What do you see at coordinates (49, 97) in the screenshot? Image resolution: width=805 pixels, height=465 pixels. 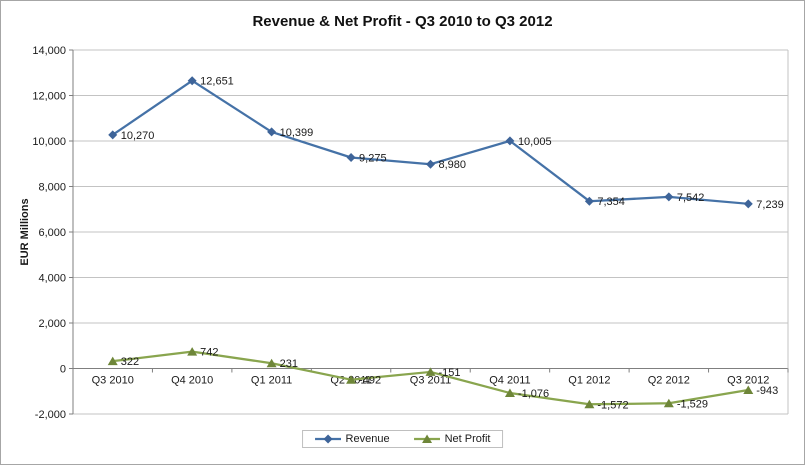 I see `y-tick-label: 12,000` at bounding box center [49, 97].